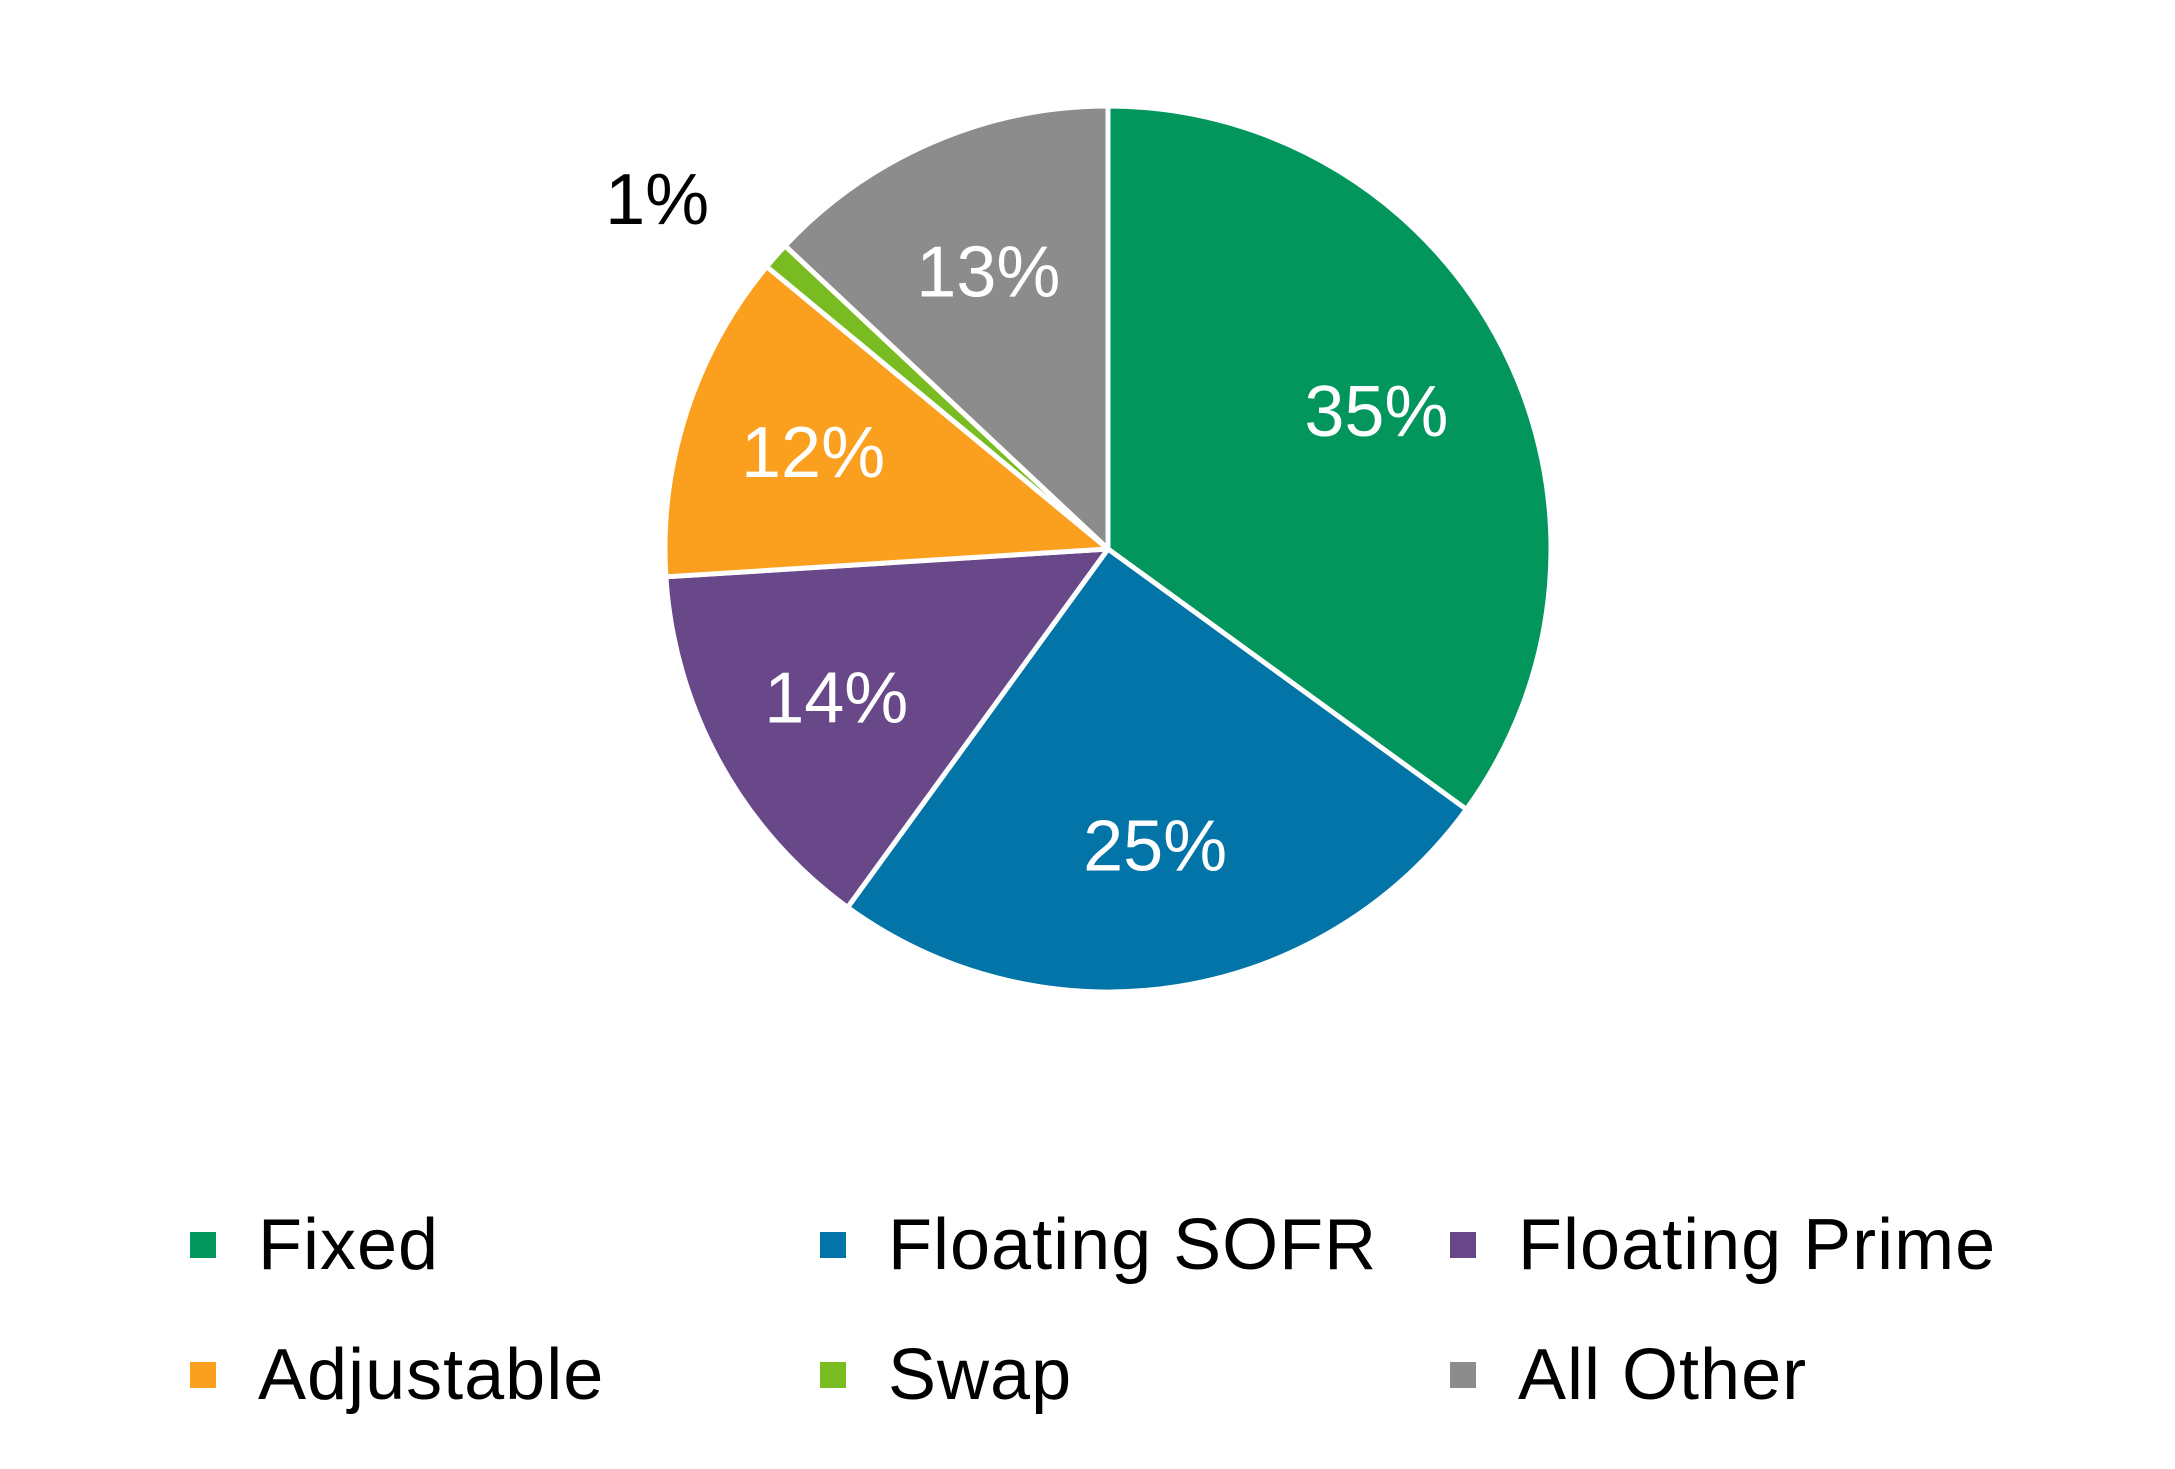  What do you see at coordinates (1135, 1375) in the screenshot?
I see `legend-item-swap: Swap` at bounding box center [1135, 1375].